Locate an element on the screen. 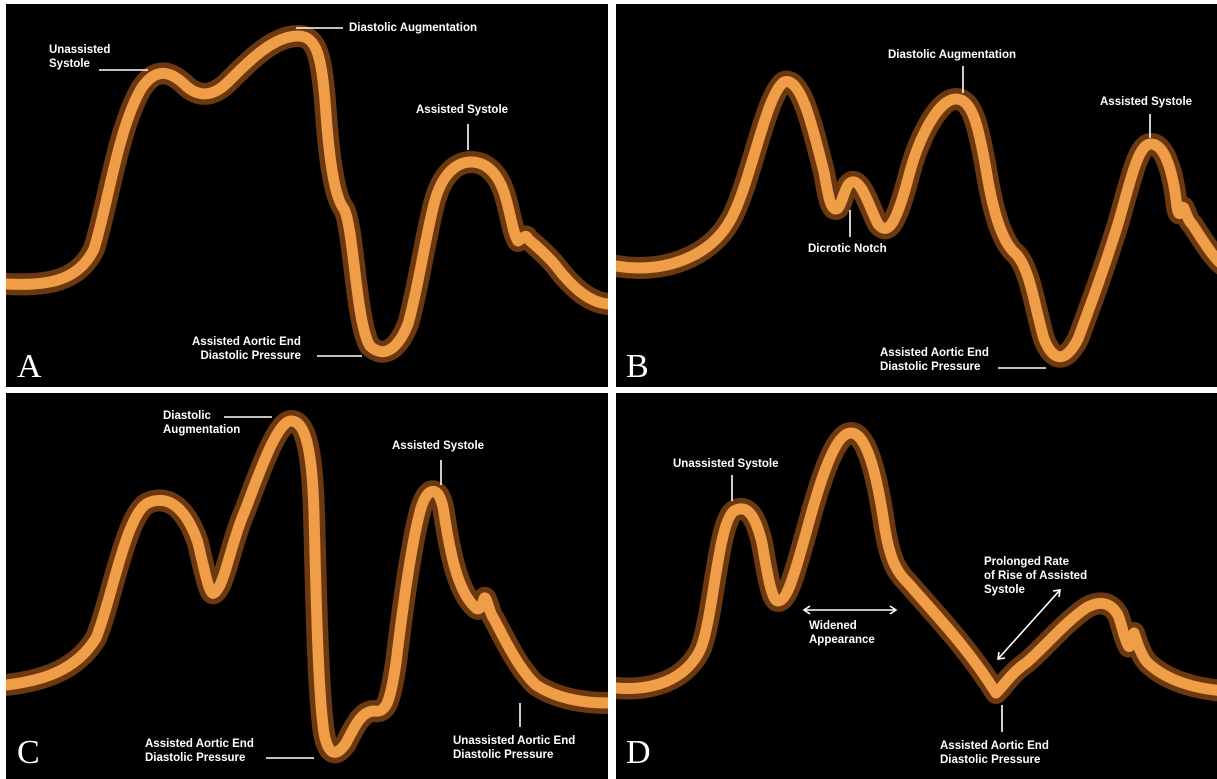 This screenshot has height=779, width=1217. double-arrow-prolonged is located at coordinates (1029, 624).